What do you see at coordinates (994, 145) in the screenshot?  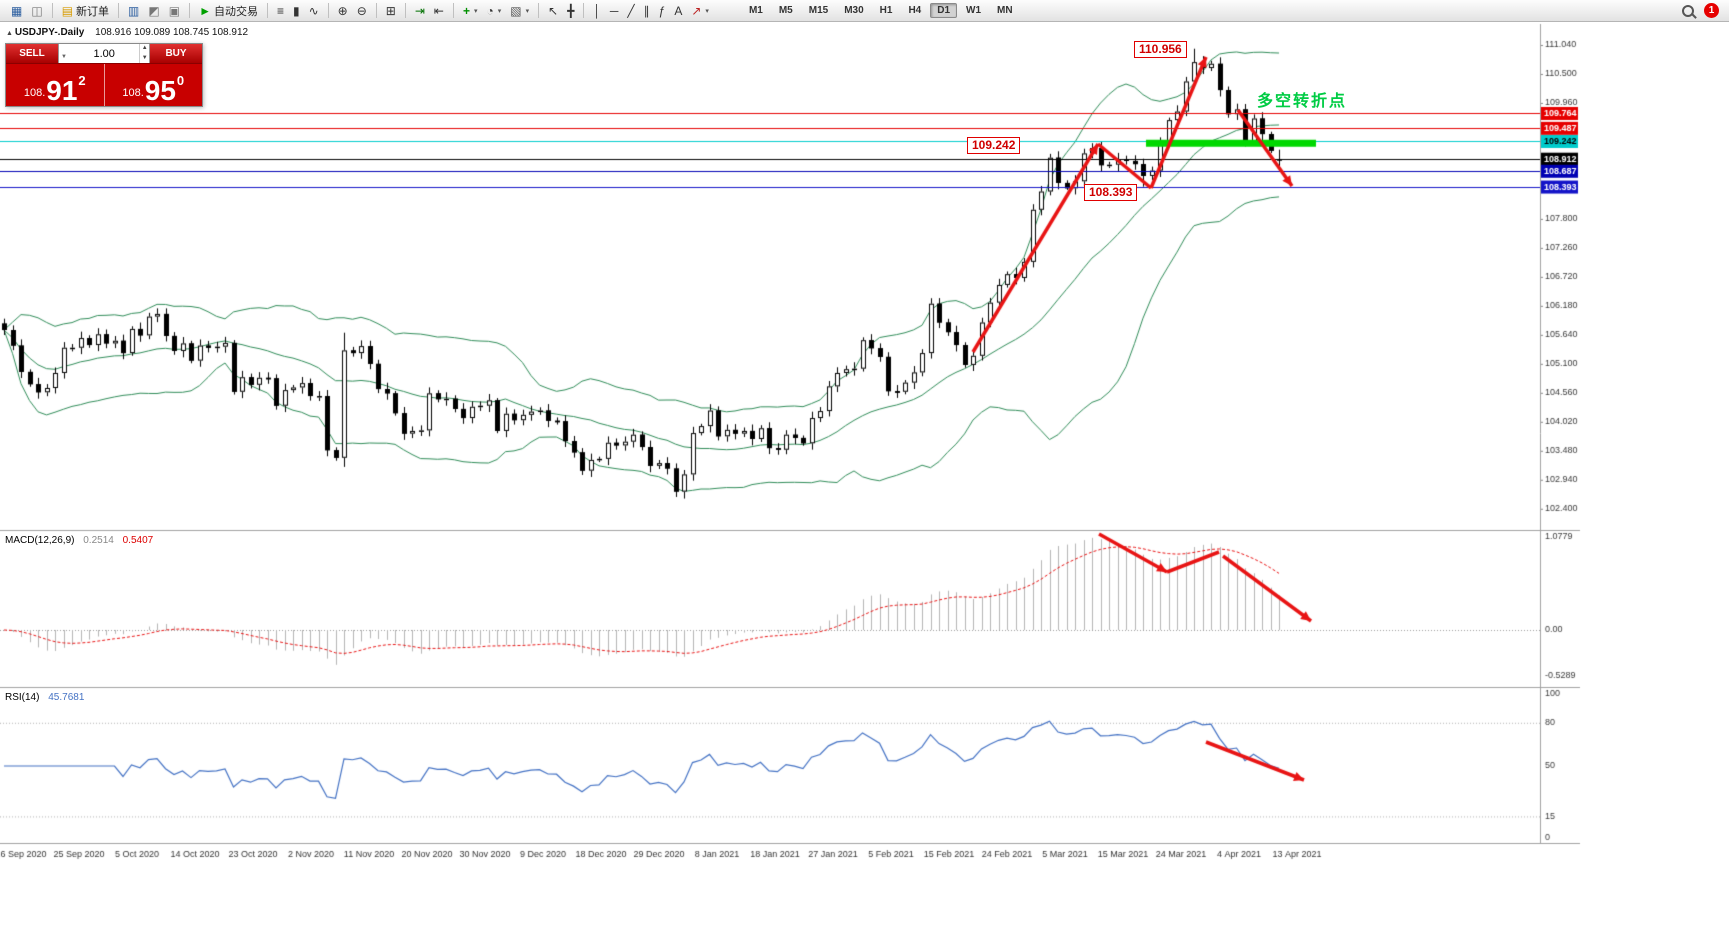 I see `price-annotation-resistance: 109.242` at bounding box center [994, 145].